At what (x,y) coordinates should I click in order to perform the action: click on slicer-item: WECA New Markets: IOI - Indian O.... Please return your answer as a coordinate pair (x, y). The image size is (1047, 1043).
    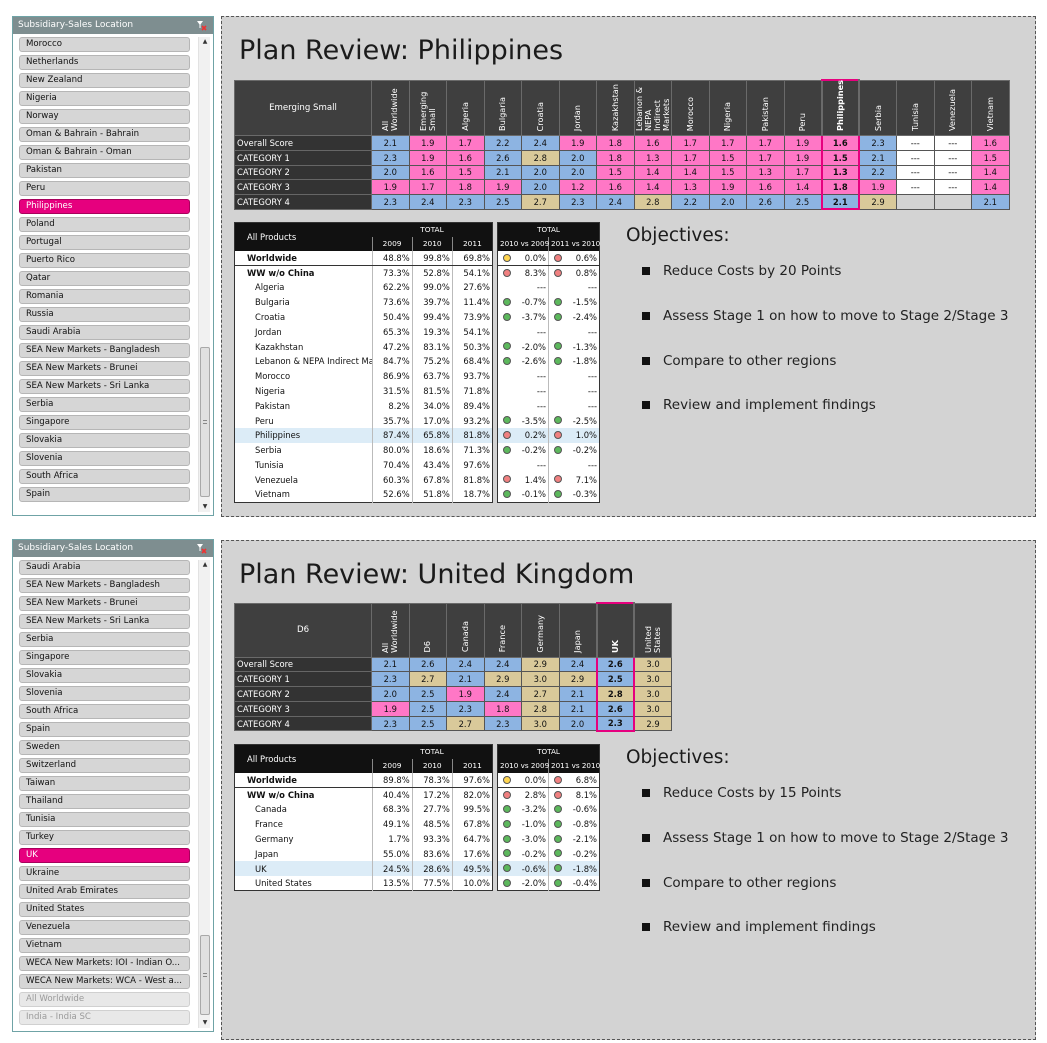
    Looking at the image, I should click on (104, 963).